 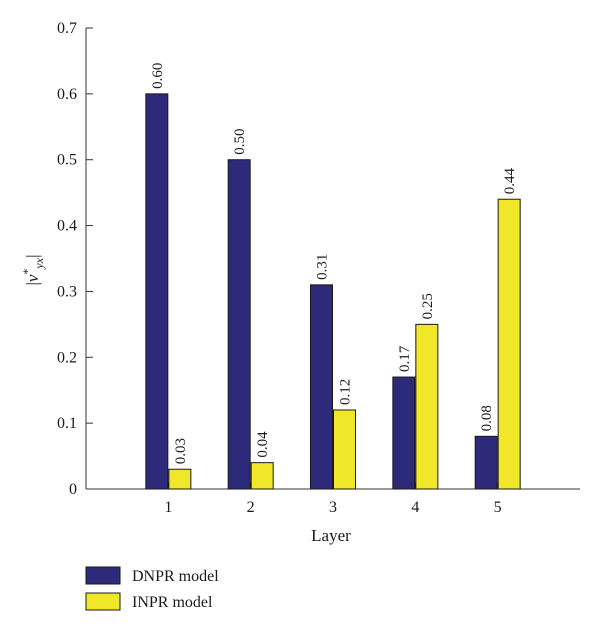 I want to click on legend: DNPR model INPR model, so click(x=152, y=588).